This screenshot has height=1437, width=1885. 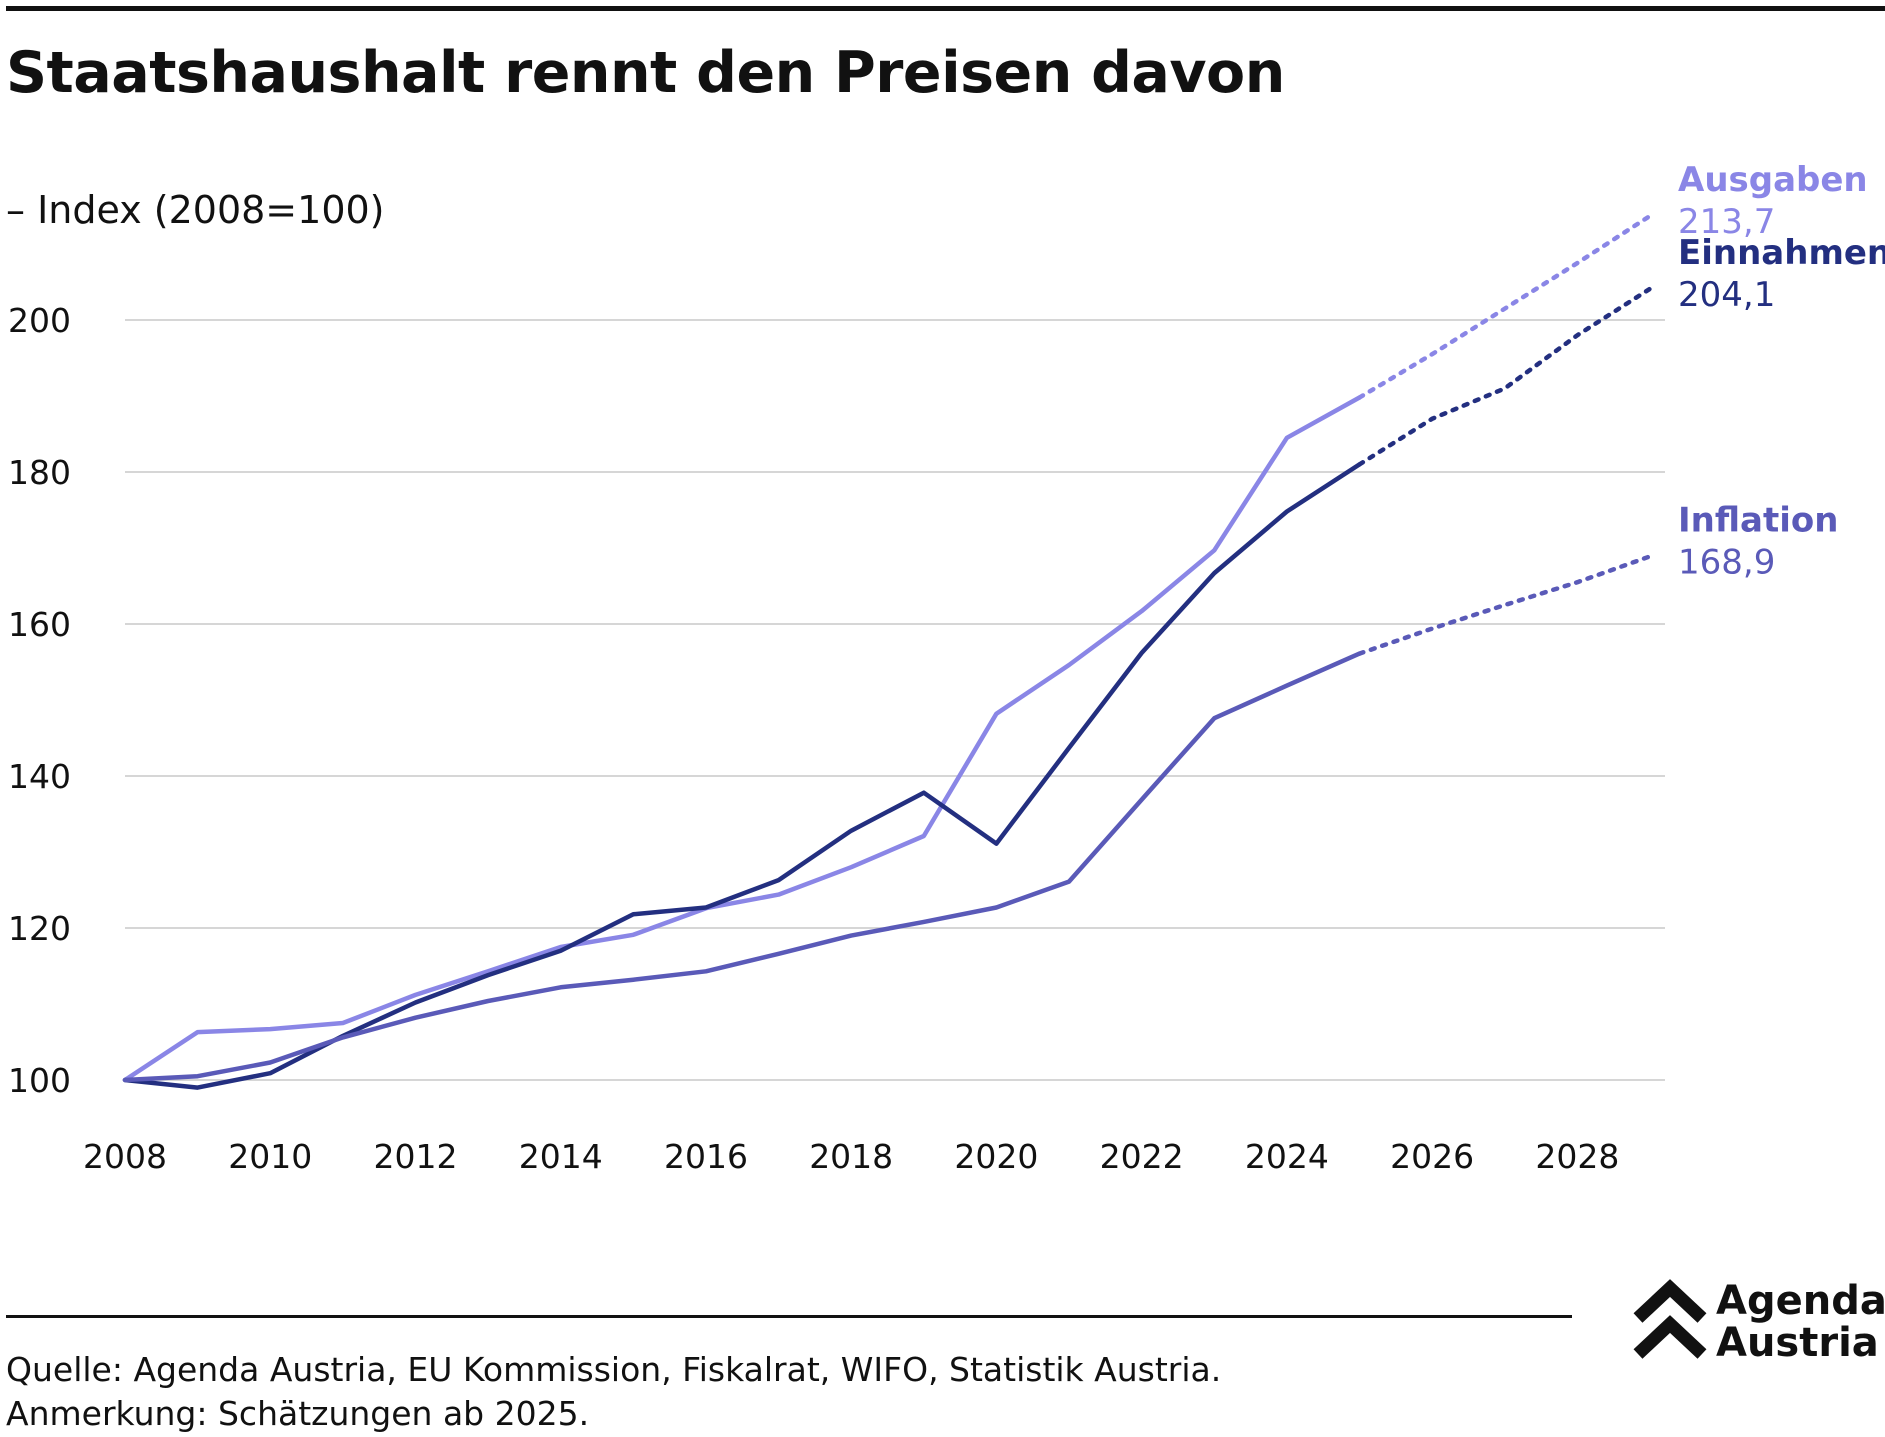 I want to click on x-tick-label-2028: 2028, so click(x=1577, y=1156).